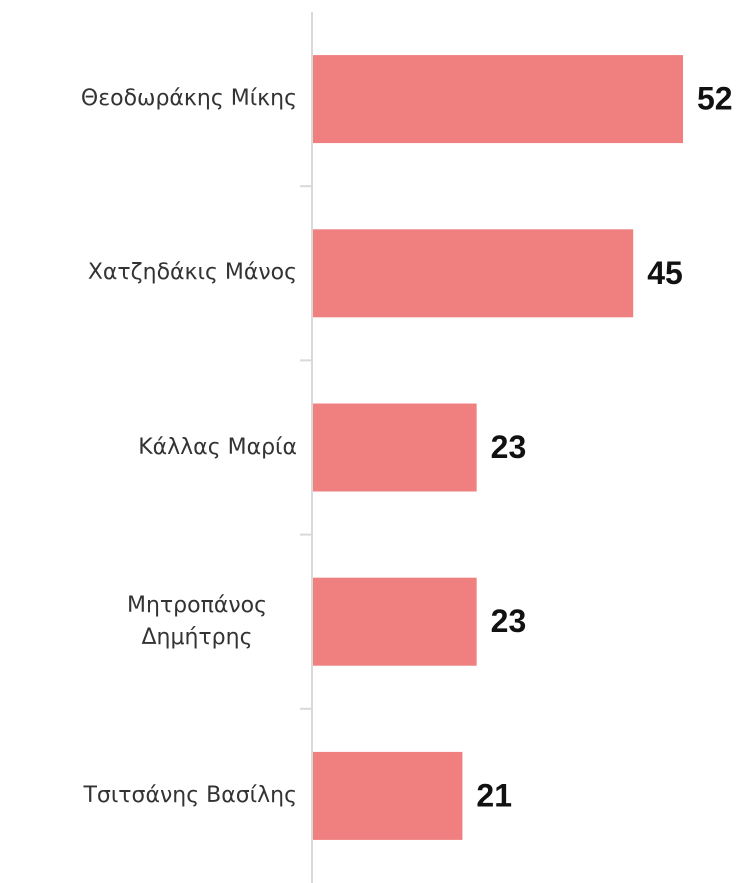 The height and width of the screenshot is (883, 743). Describe the element at coordinates (192, 273) in the screenshot. I see `category-label: Χατζηδάκις Μάνος` at that location.